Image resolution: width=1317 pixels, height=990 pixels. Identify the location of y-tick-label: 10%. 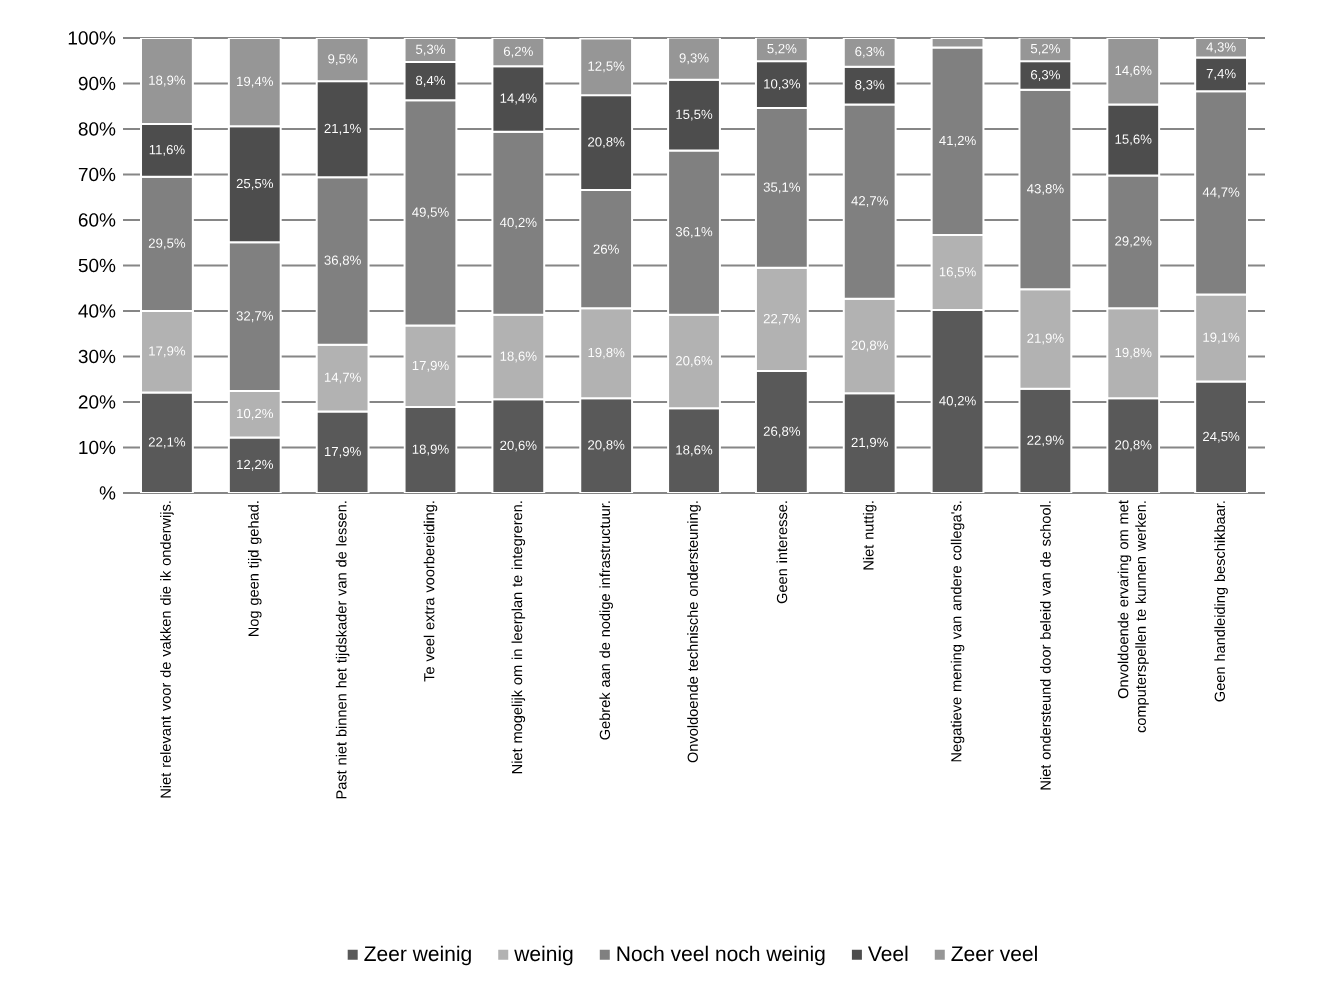
(97, 447).